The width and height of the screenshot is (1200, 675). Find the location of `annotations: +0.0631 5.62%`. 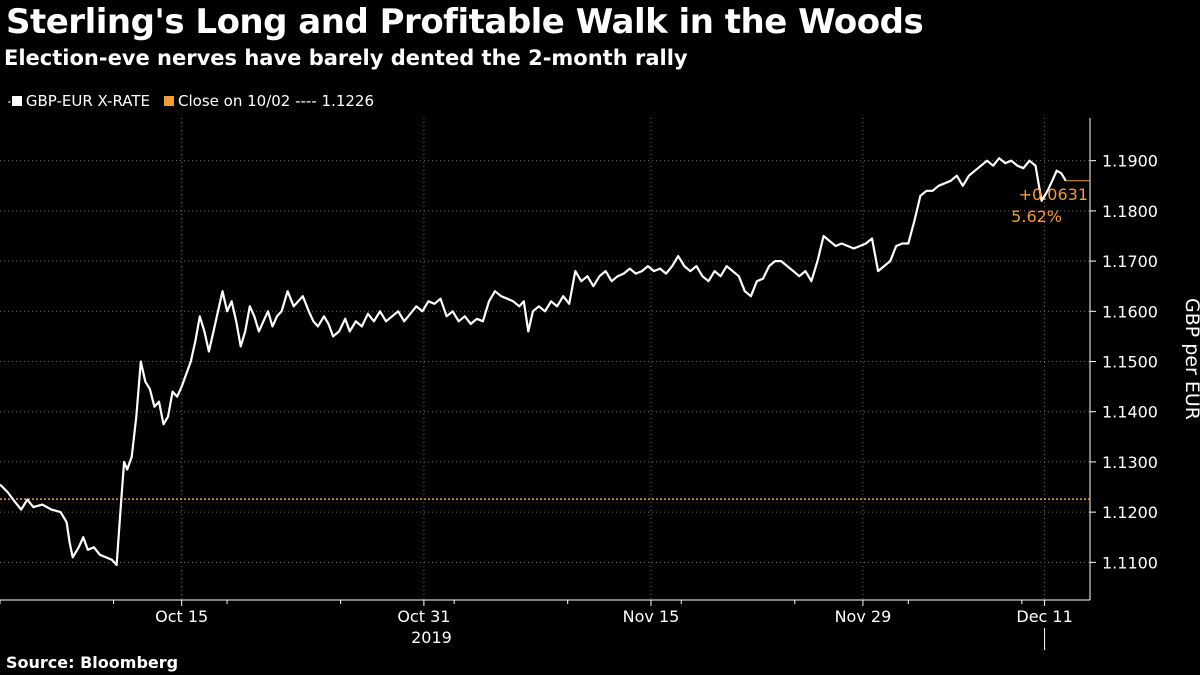

annotations: +0.0631 5.62% is located at coordinates (1049, 205).